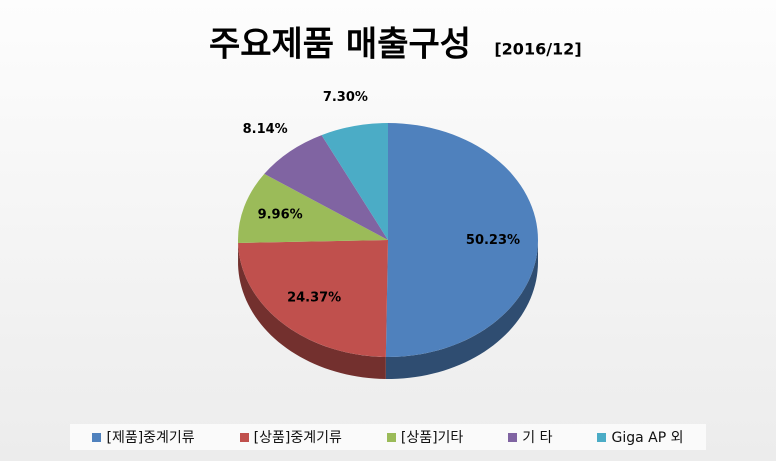  I want to click on legend-item: Giga AP 외, so click(640, 437).